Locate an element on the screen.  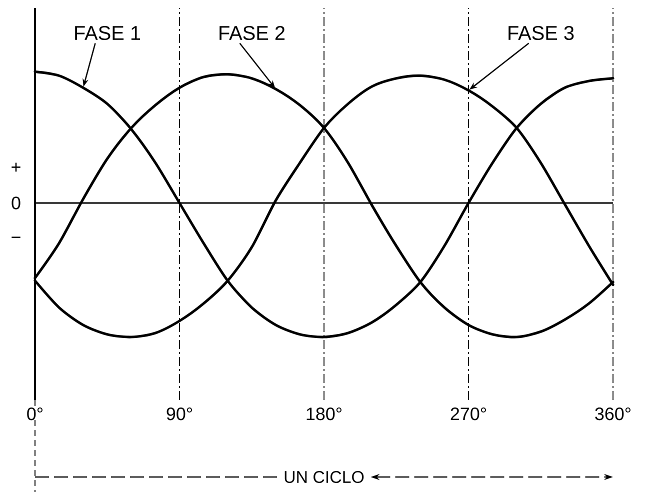
series-label: FASE 2 is located at coordinates (252, 33).